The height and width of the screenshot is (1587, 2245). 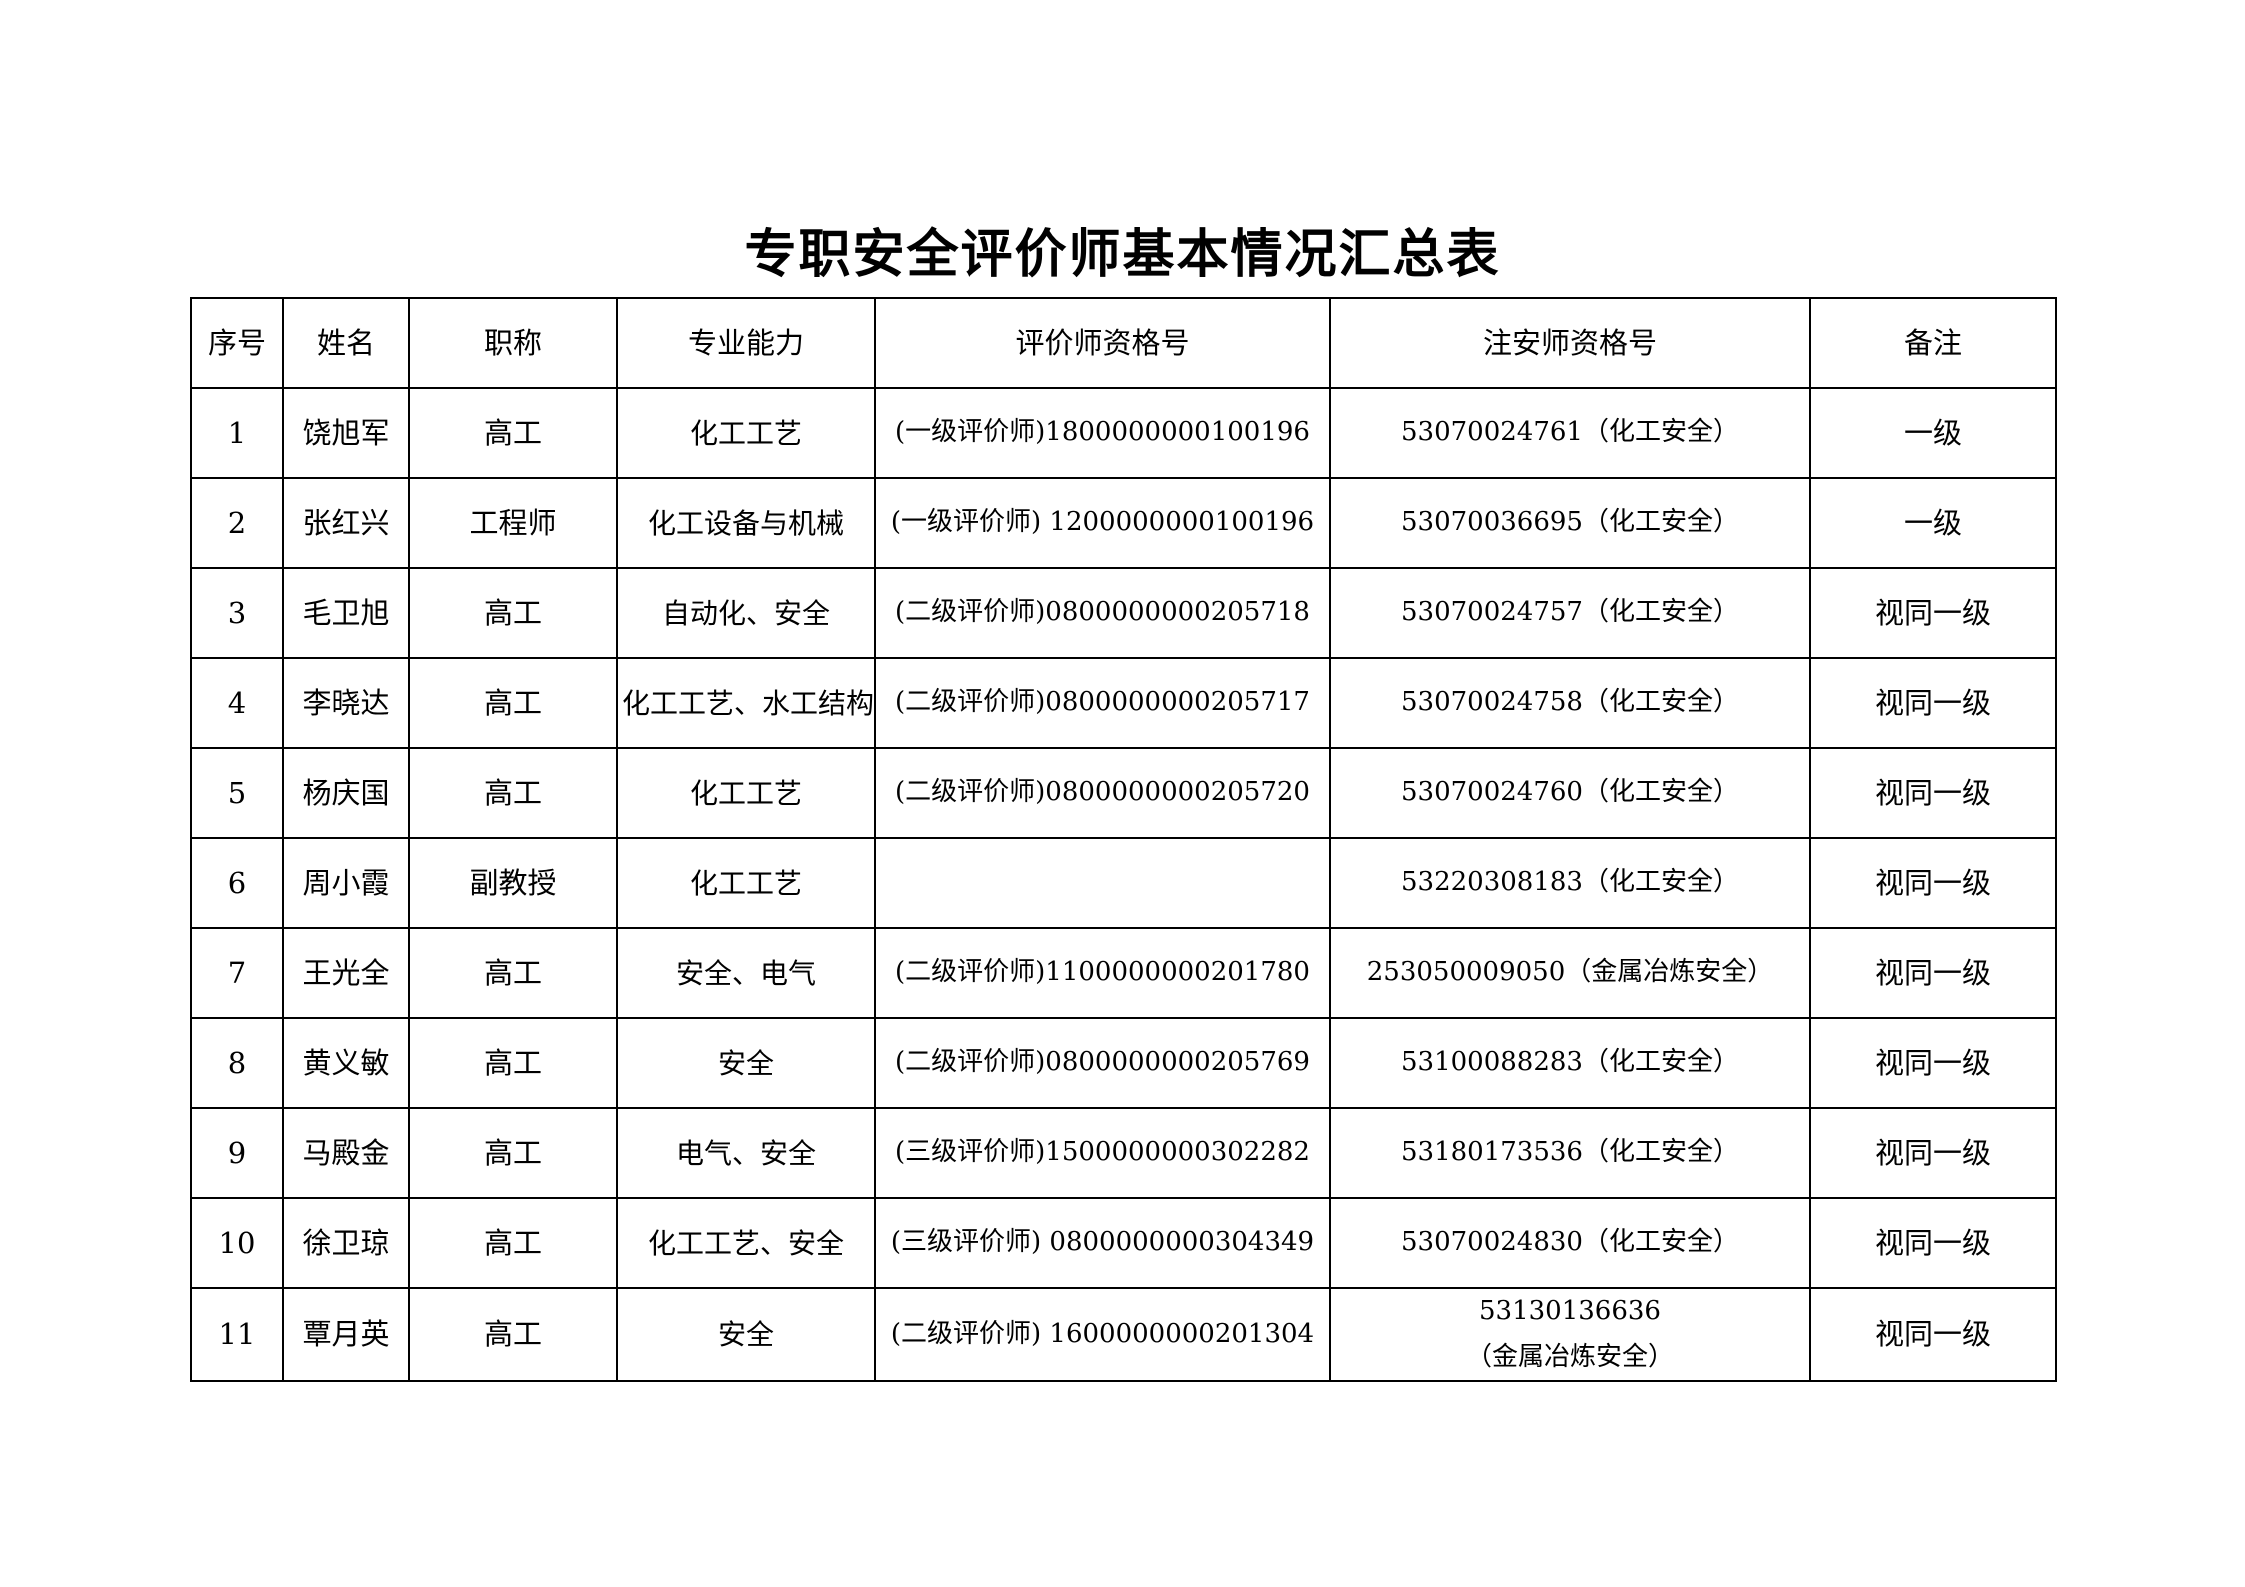 What do you see at coordinates (346, 433) in the screenshot?
I see `cell-name: 饶旭军` at bounding box center [346, 433].